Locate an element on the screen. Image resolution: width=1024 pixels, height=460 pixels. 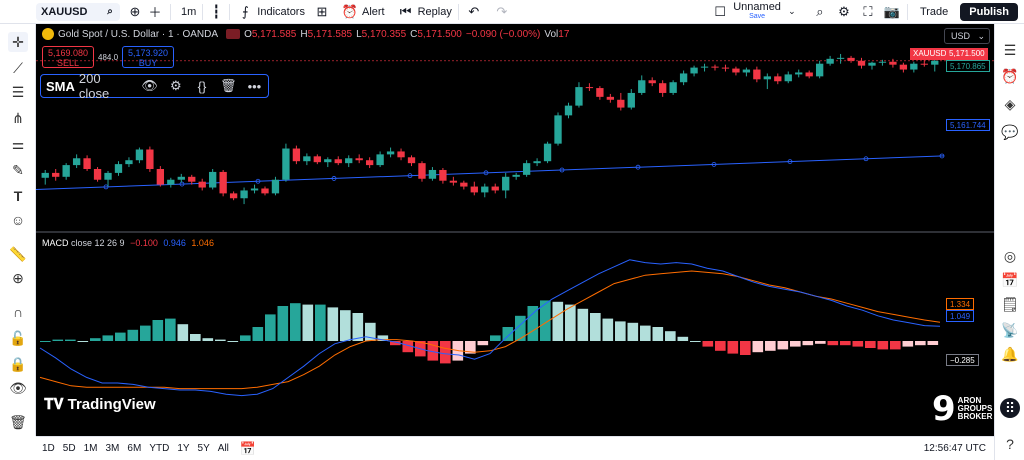
range-5d: 5D is located at coordinates (69, 448).